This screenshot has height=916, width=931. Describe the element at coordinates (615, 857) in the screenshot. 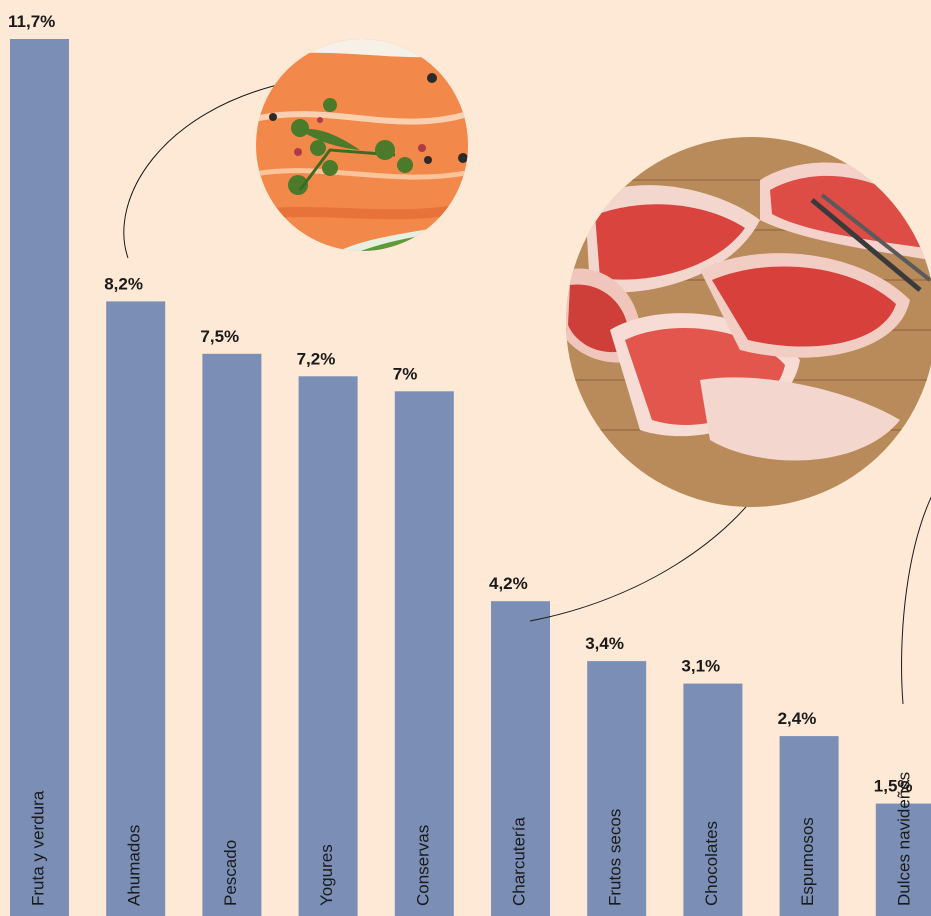

I see `category-label-6: Frutos secos` at that location.